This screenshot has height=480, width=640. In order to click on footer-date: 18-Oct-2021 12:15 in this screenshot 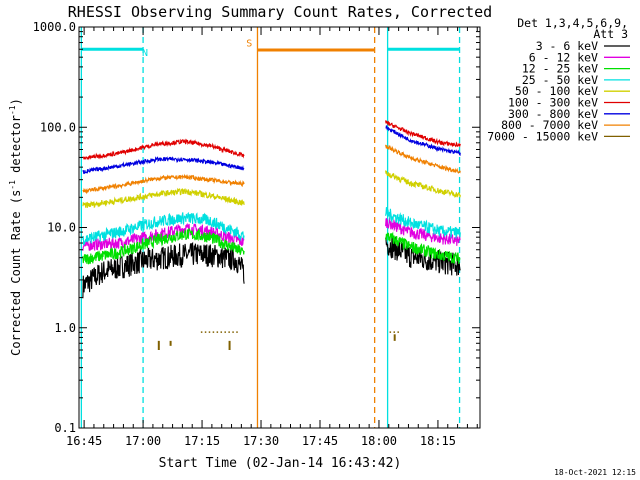, I will do `click(595, 472)`.